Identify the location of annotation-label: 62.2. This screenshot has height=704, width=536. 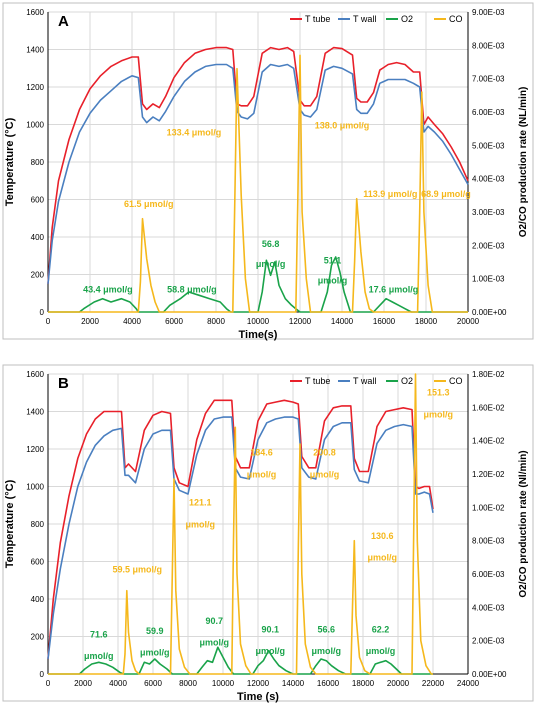
(381, 629).